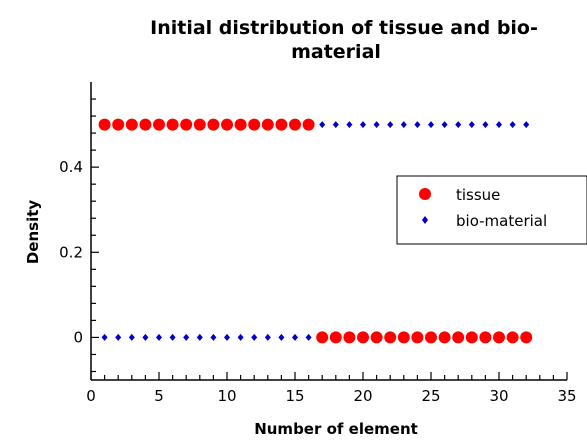 The width and height of the screenshot is (587, 447). I want to click on y-tick-label: 0, so click(78, 337).